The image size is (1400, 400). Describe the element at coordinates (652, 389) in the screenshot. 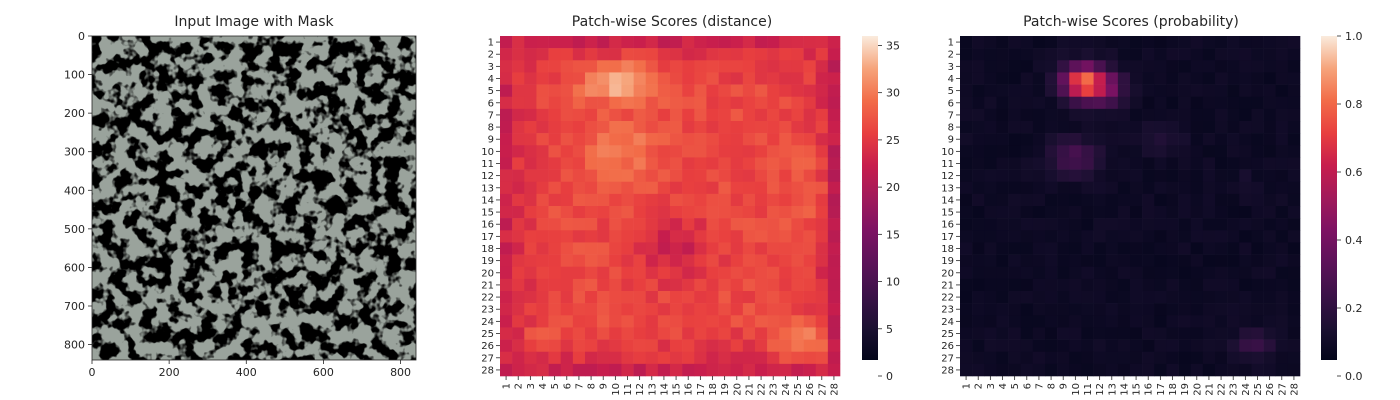

I see `x-tick-label: 13` at that location.